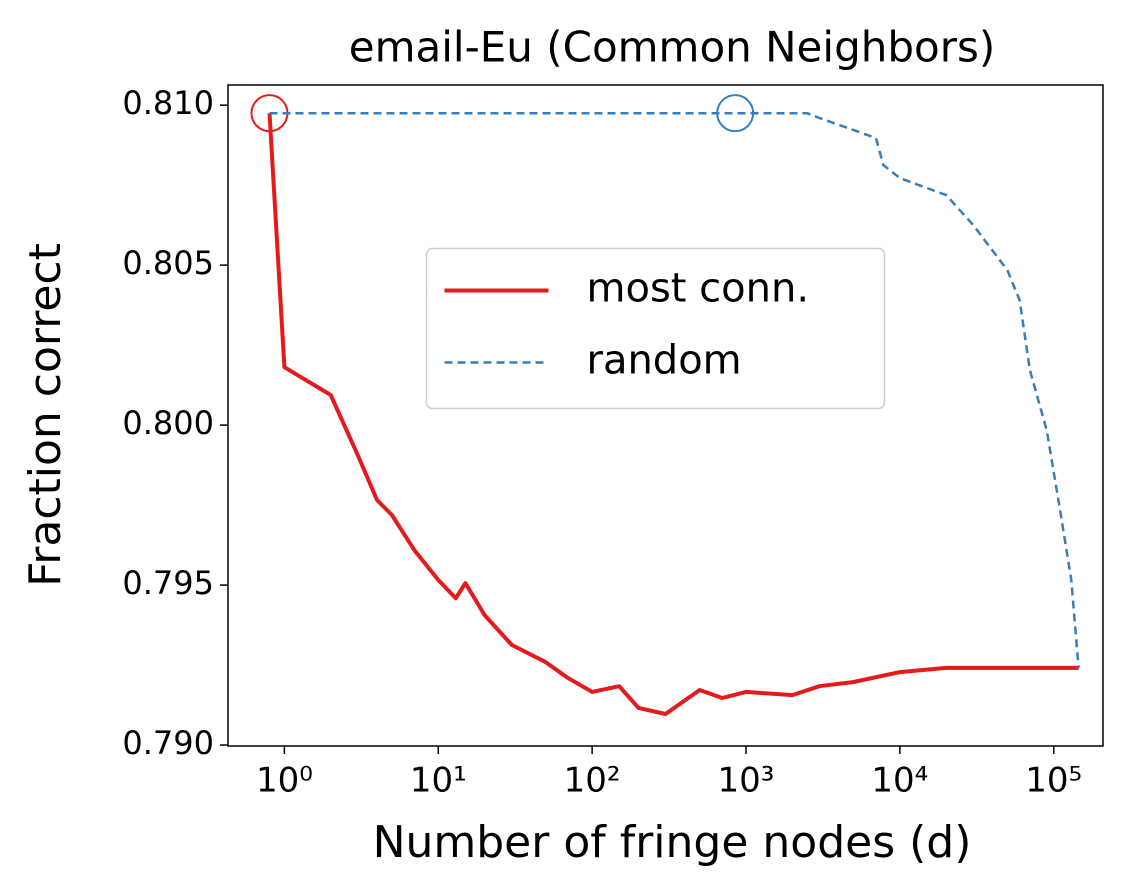 This screenshot has width=1125, height=891. What do you see at coordinates (168, 263) in the screenshot?
I see `y-tick-label: 0.805` at bounding box center [168, 263].